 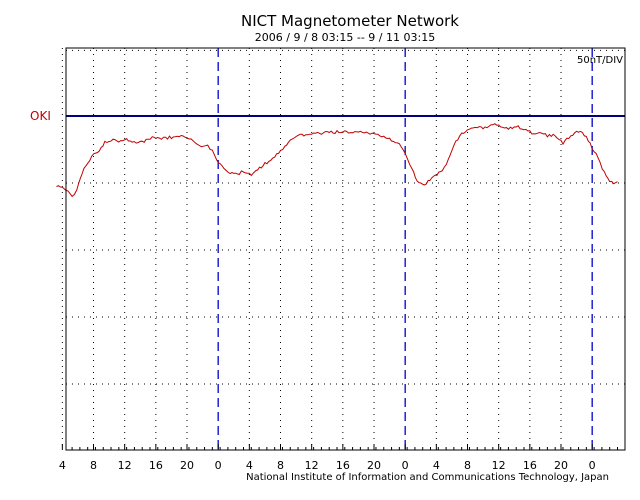 I want to click on x-tick-label-8: 12, so click(x=312, y=465).